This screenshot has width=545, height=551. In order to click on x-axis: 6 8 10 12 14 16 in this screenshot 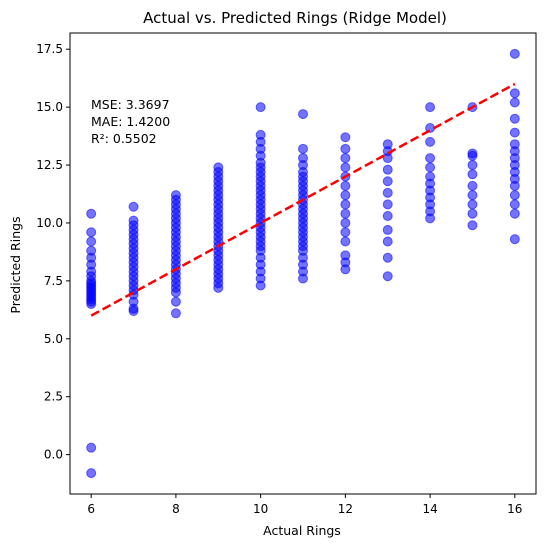, I will do `click(304, 505)`.